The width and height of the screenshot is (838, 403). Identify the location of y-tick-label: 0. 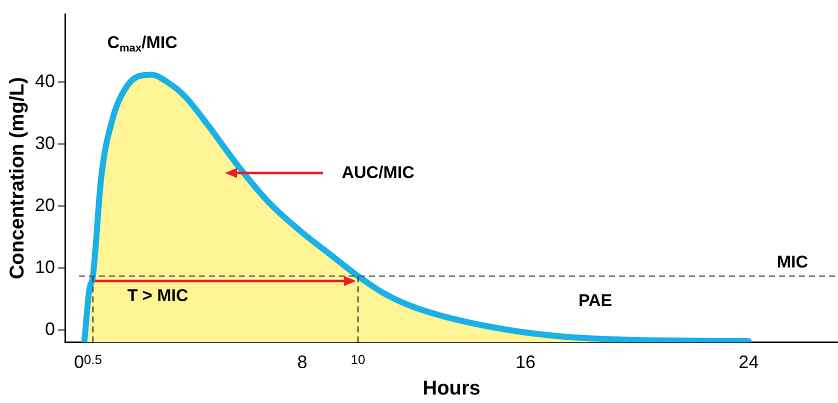
(50, 328).